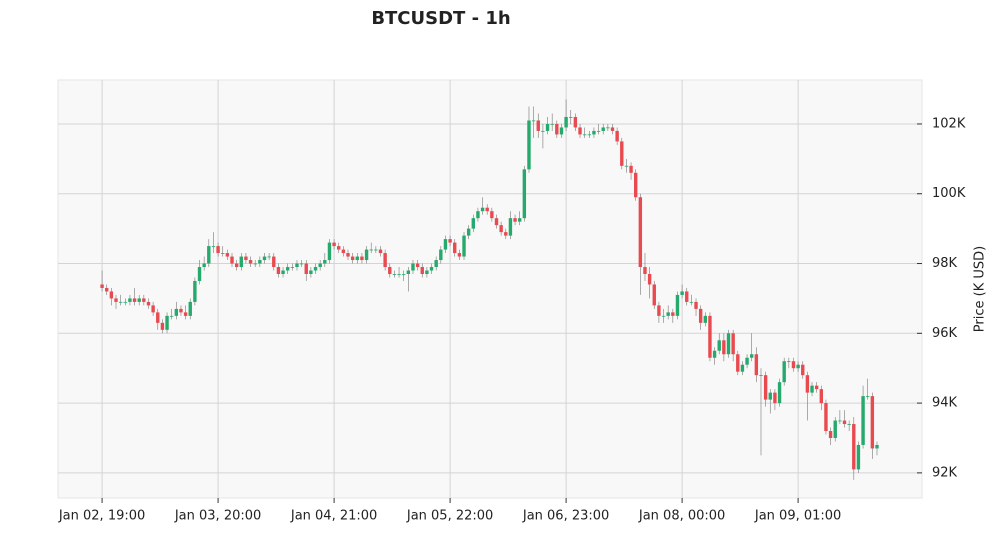 The height and width of the screenshot is (533, 996). I want to click on y-tick-label: 102K, so click(949, 123).